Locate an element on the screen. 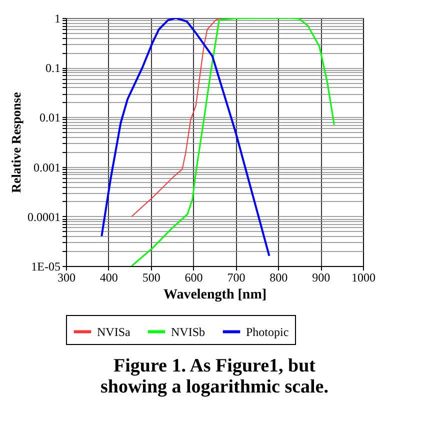 This screenshot has width=427, height=426. y-tick-label: 0.1 is located at coordinates (53, 68).